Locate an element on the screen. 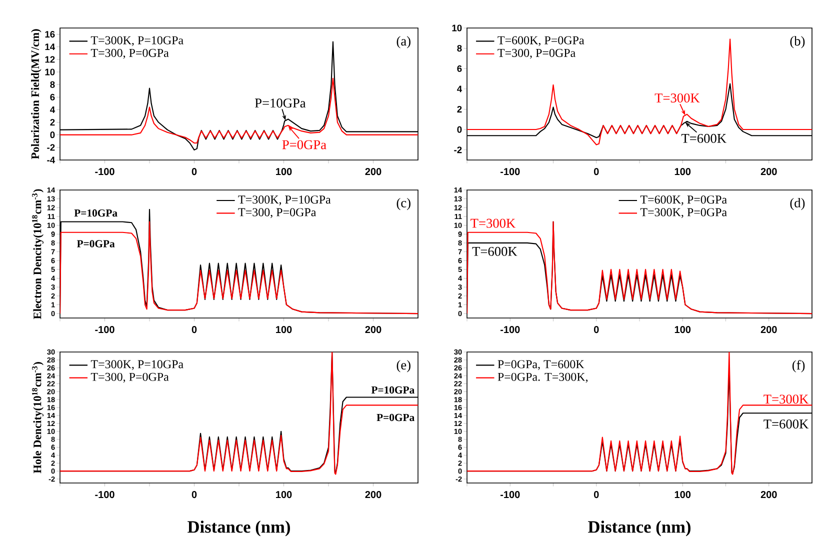 This screenshot has width=818, height=538. y-axis-title: Polarization Field(MV/cm) is located at coordinates (36, 94).